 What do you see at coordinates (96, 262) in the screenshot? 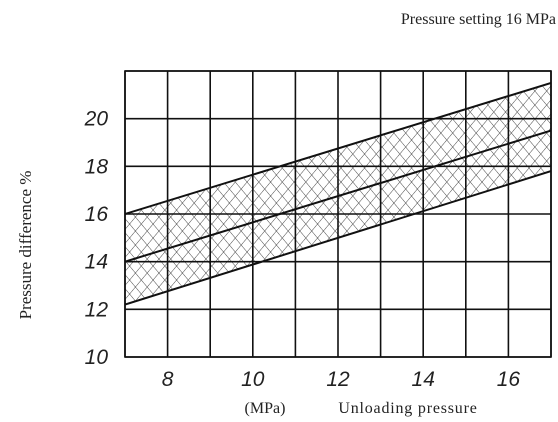
I see `y-tick-label: 14` at bounding box center [96, 262].